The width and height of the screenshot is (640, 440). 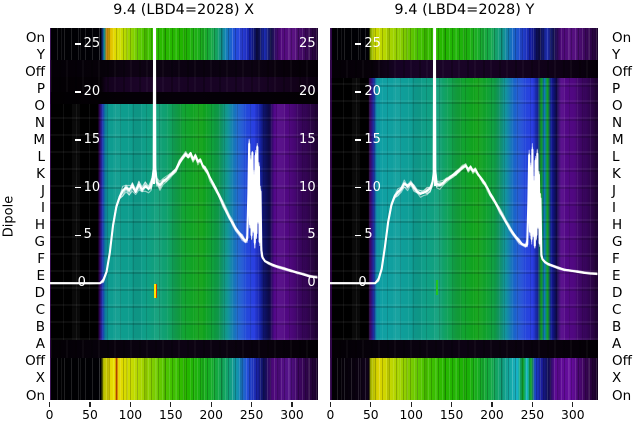 What do you see at coordinates (39, 225) in the screenshot?
I see `dipole-label-left: H` at bounding box center [39, 225].